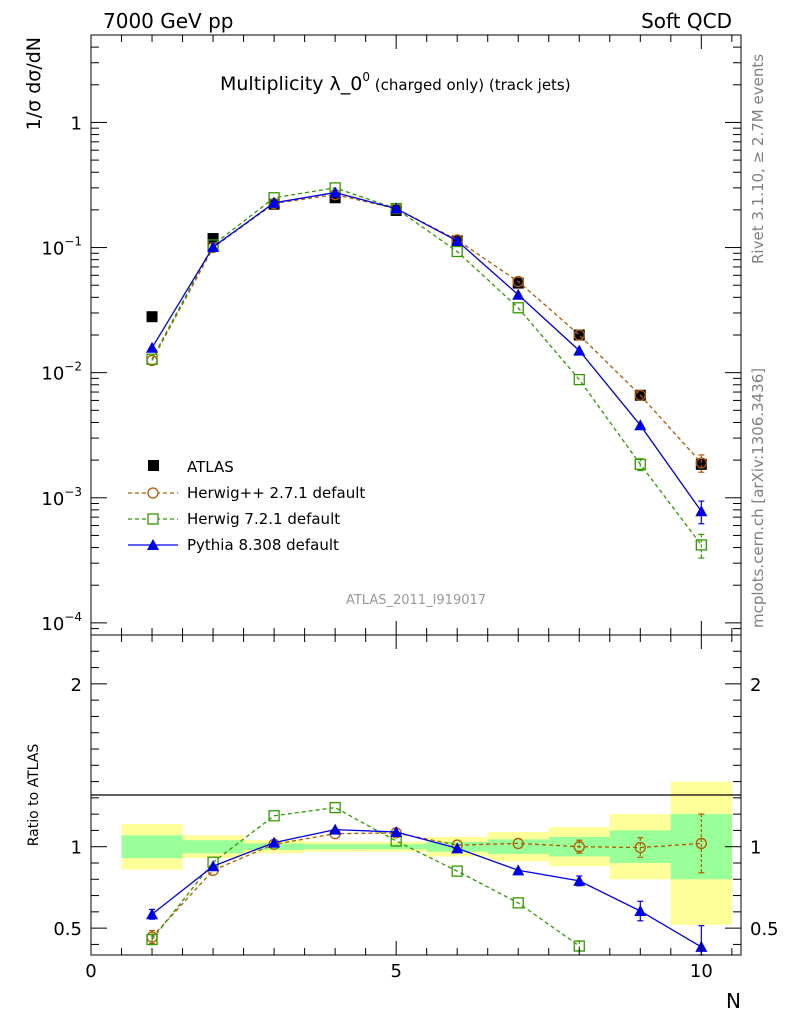 Image resolution: width=786 pixels, height=1028 pixels. I want to click on ratio-line-herwigpp, so click(426, 885).